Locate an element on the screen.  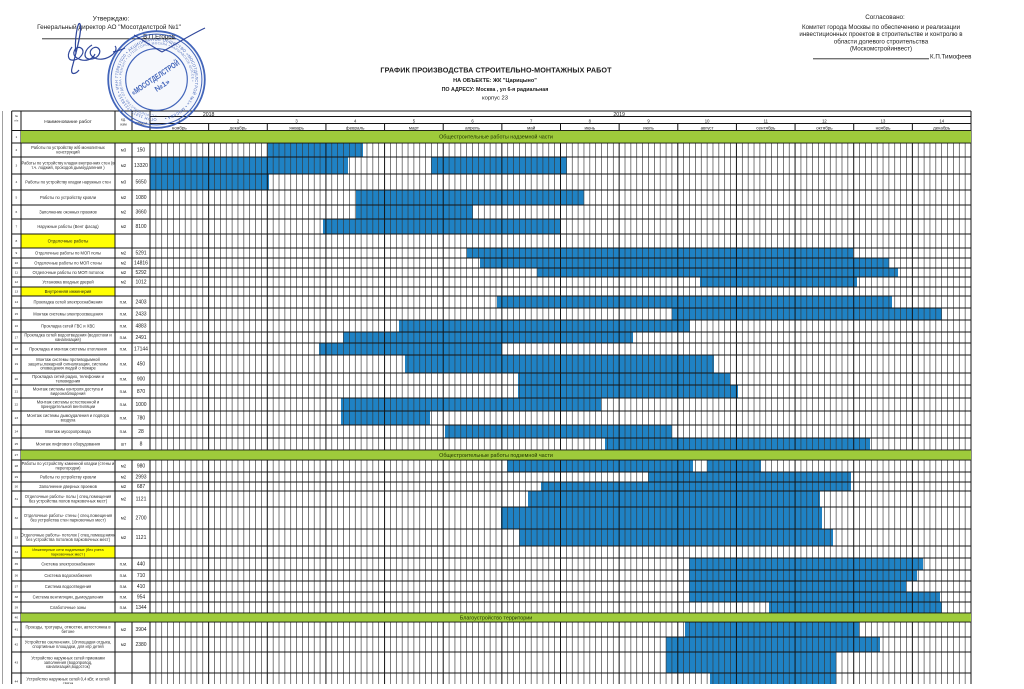
svg-text:Система вентиляции, дымоудален: Система вентиляции, дымоудаления is located at coordinates (68, 596).